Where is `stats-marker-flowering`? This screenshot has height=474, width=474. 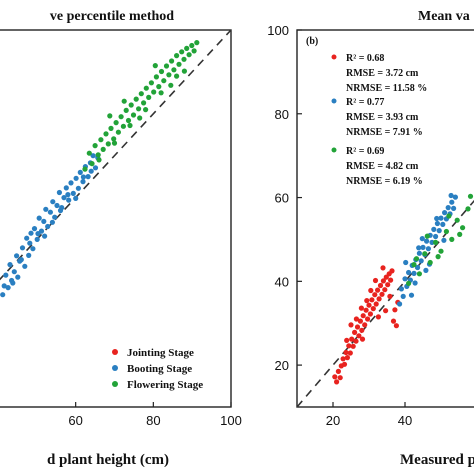
stats-marker-flowering is located at coordinates (334, 150).